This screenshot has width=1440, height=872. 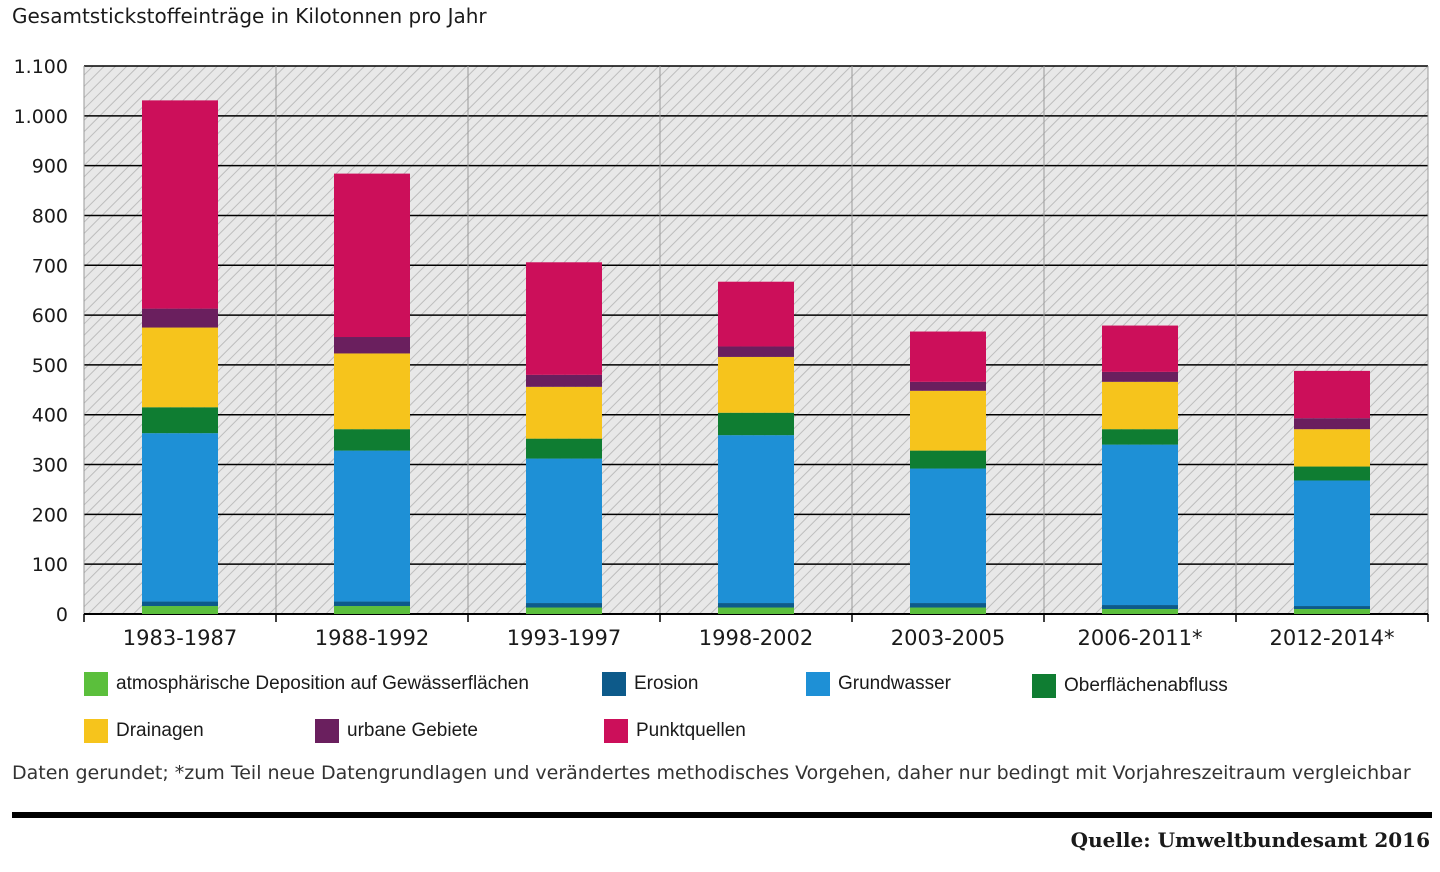 What do you see at coordinates (564, 638) in the screenshot?
I see `x-tick-label: 1993-1997` at bounding box center [564, 638].